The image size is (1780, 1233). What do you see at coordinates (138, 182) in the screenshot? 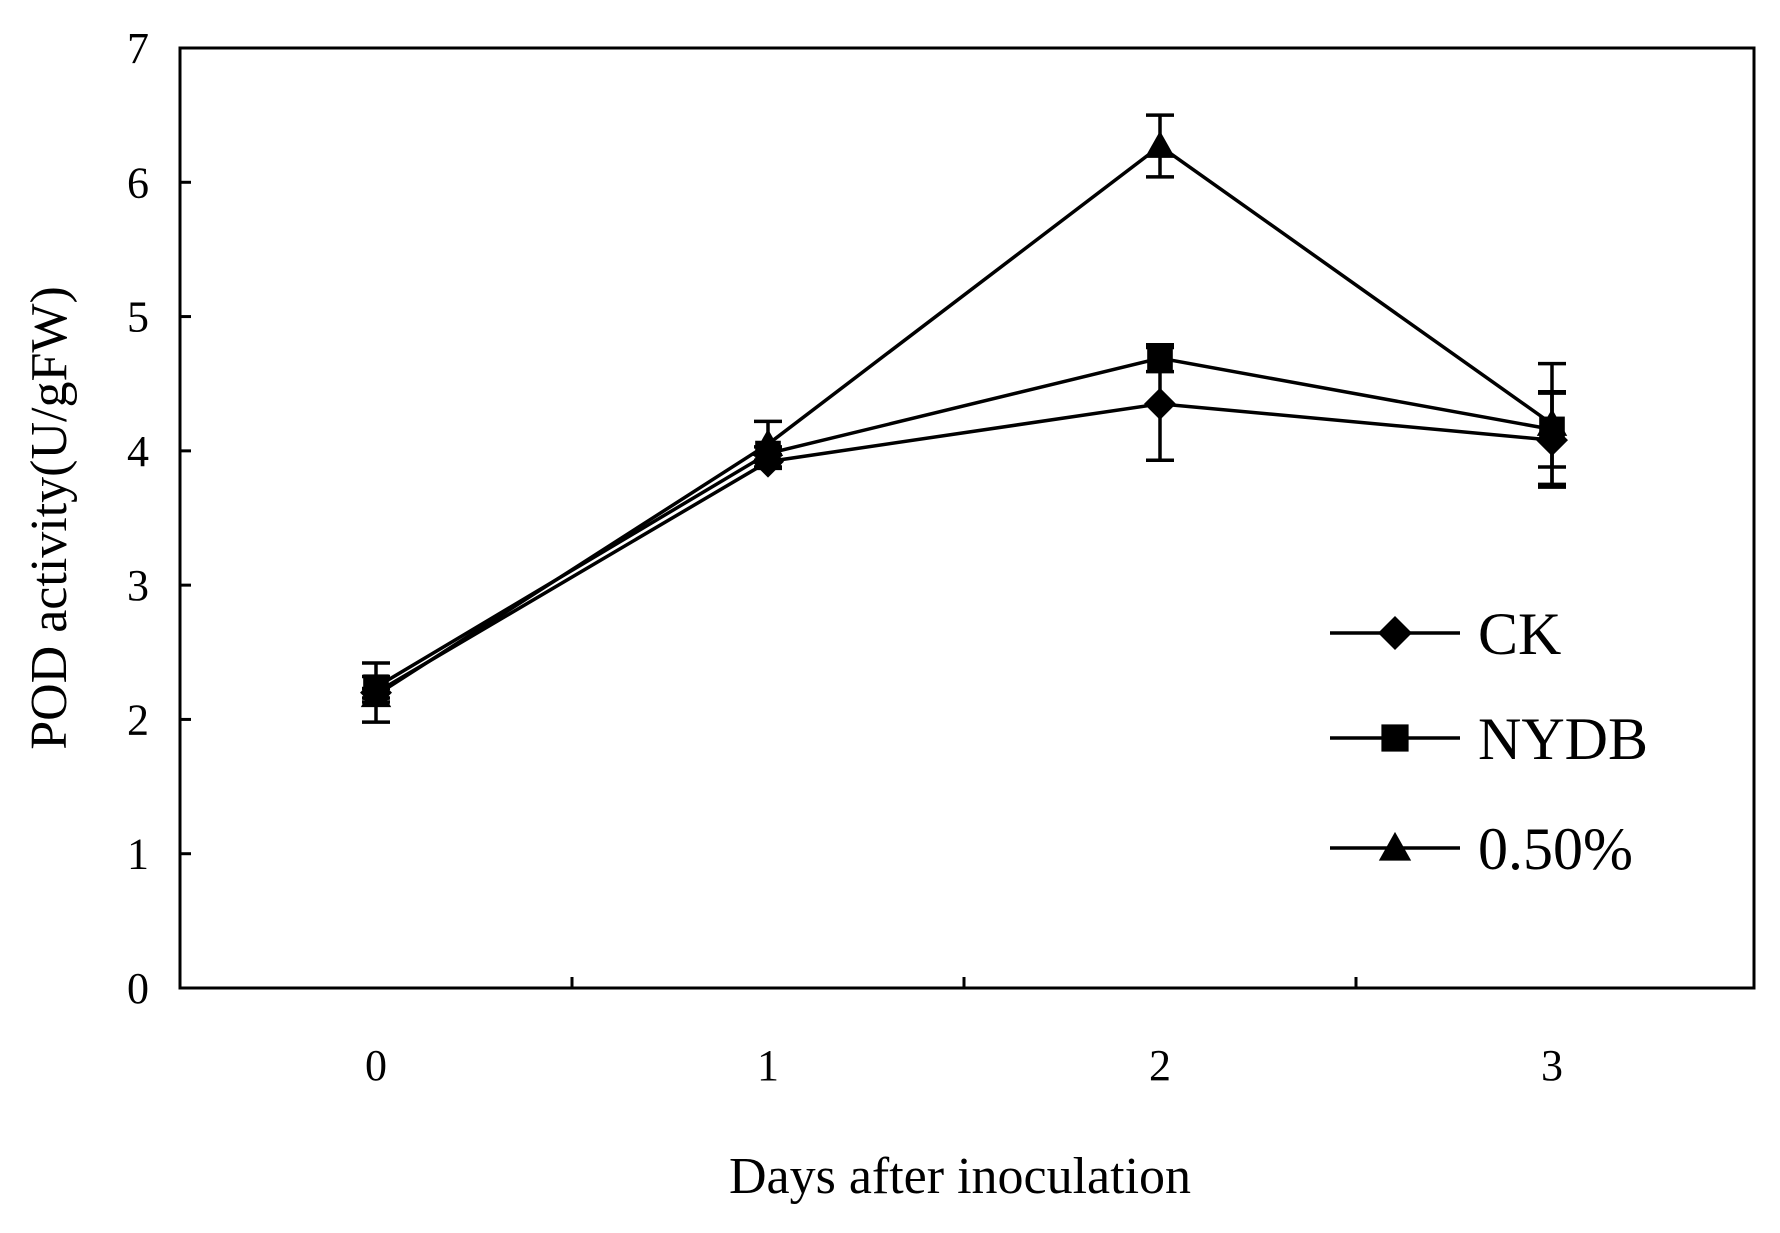
I see `y-tick-label: 6` at bounding box center [138, 182].